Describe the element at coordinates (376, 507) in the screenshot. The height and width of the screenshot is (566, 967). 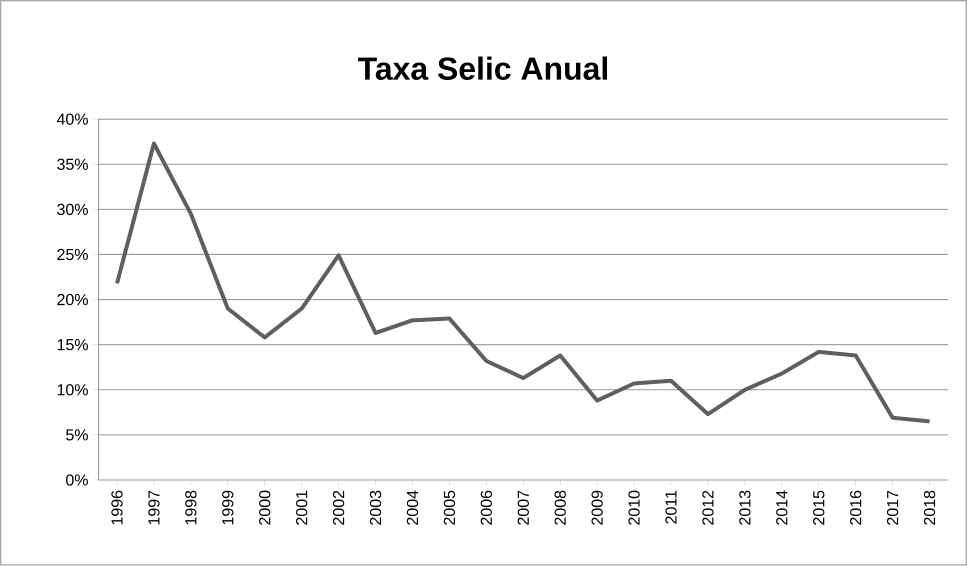
I see `x-tick-label: 2003` at that location.